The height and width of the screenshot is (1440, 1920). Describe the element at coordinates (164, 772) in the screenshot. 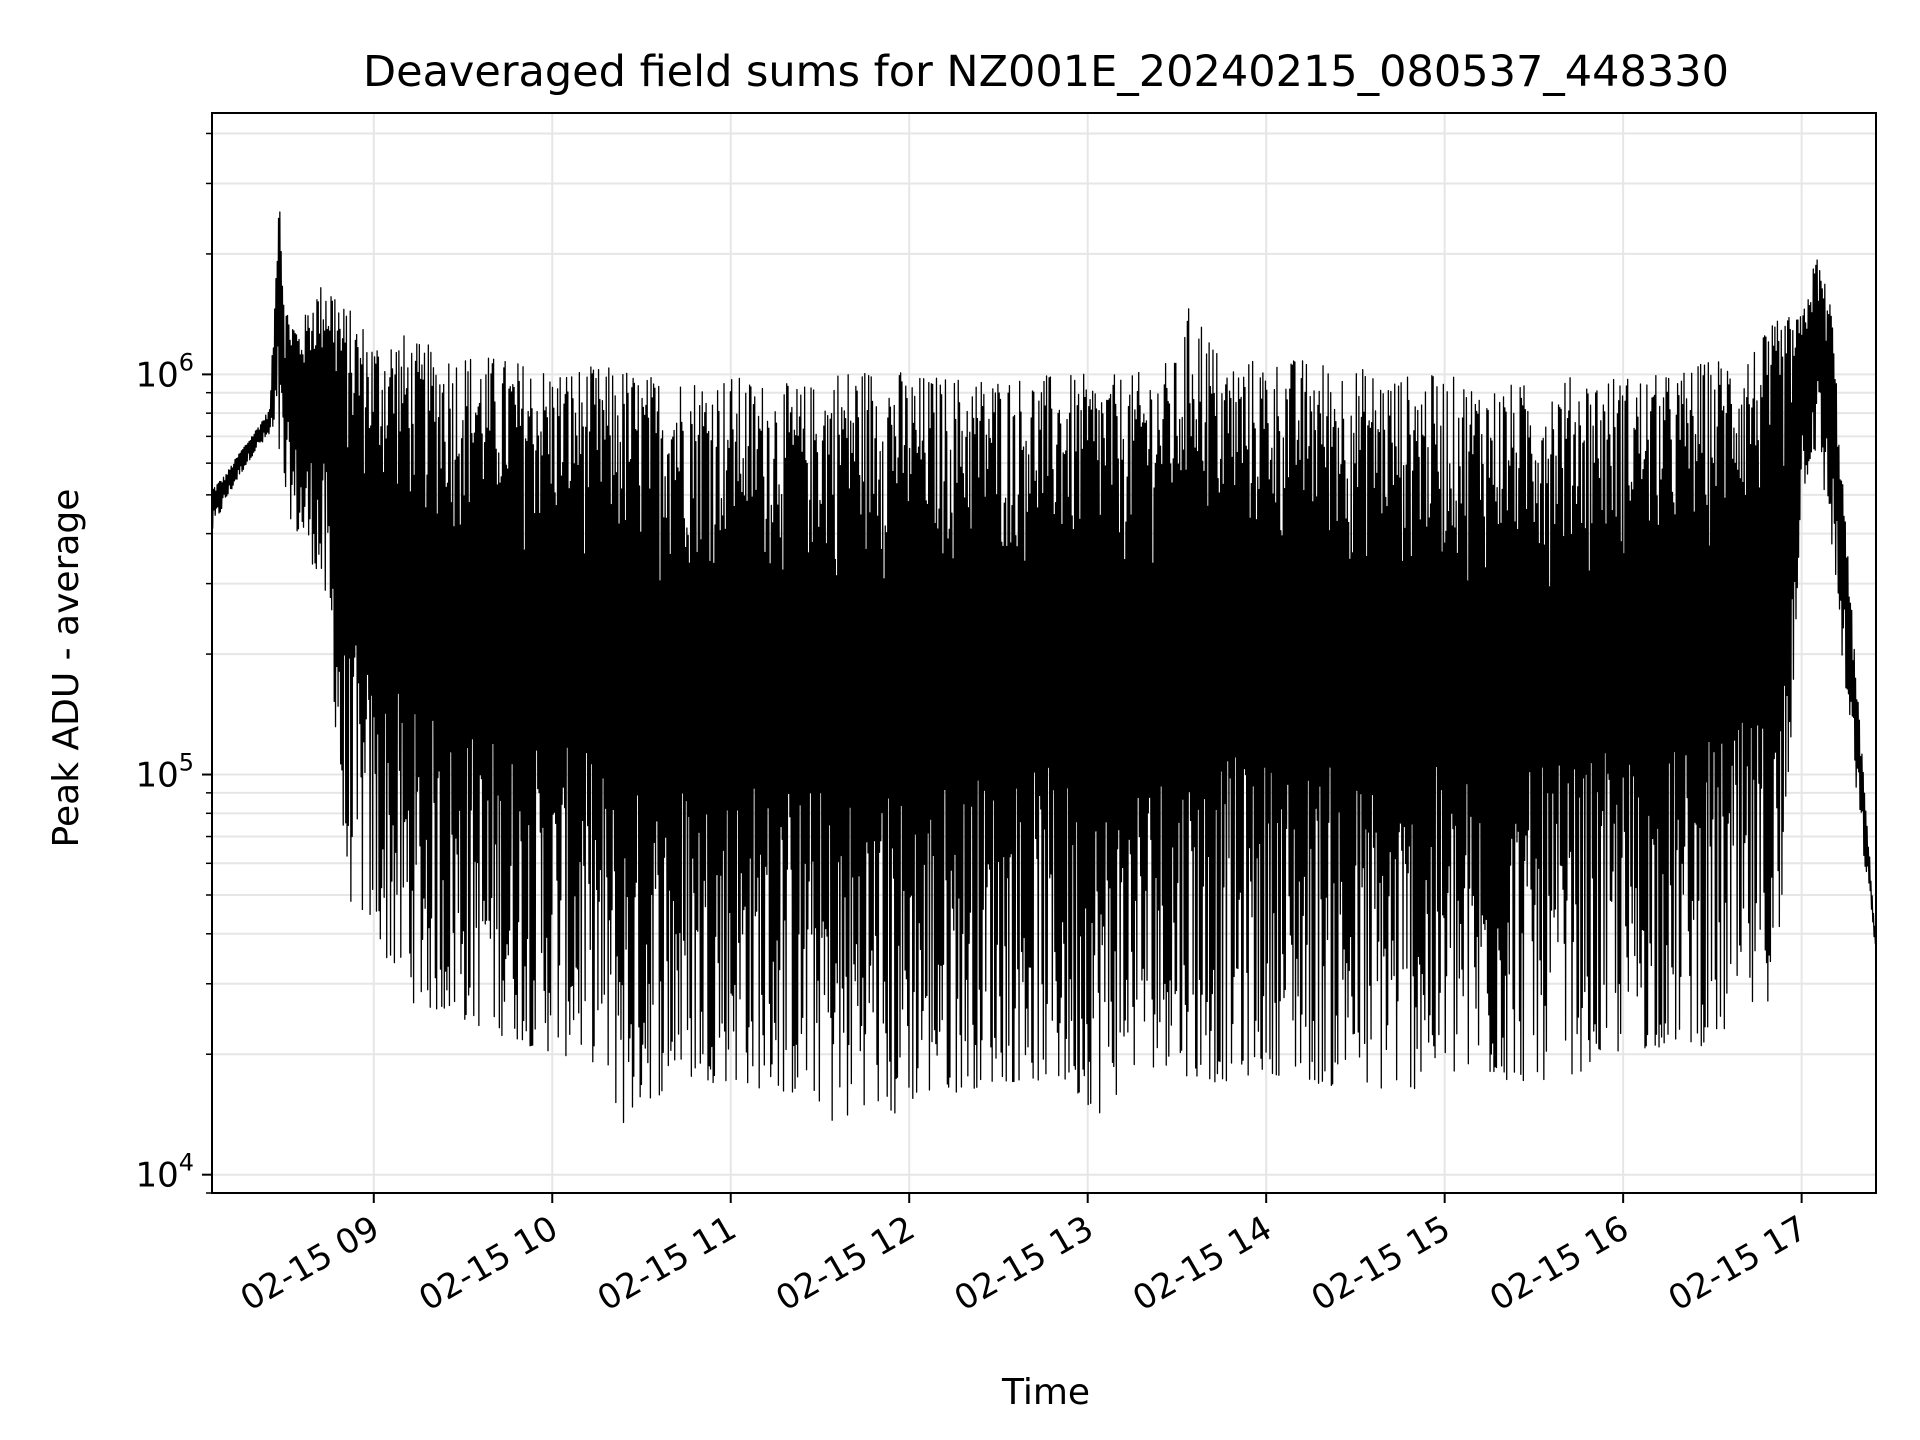

I see `y-tick-label: 10⁵` at that location.